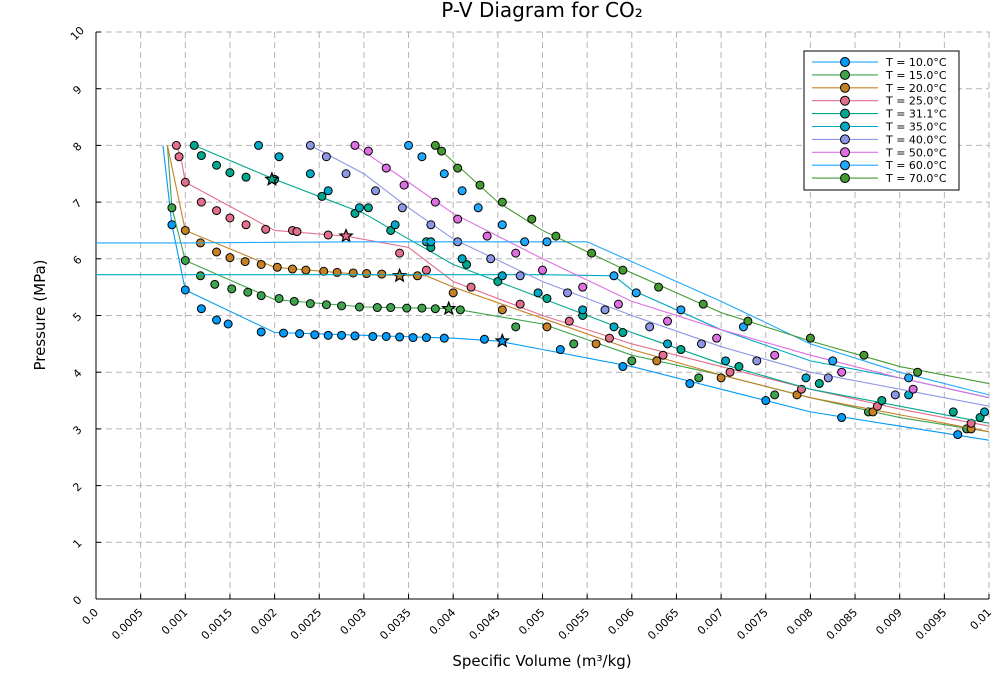 This screenshot has height=700, width=1000. What do you see at coordinates (881, 120) in the screenshot?
I see `legend-box` at bounding box center [881, 120].